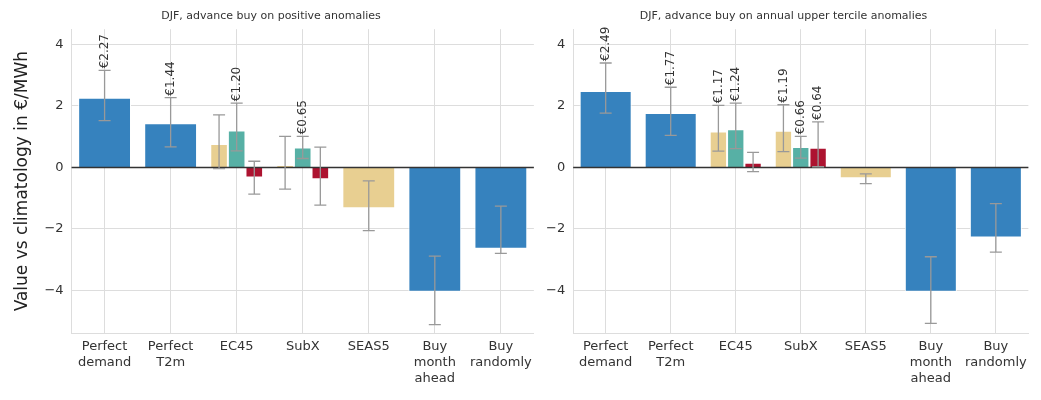 The width and height of the screenshot is (1041, 400). I want to click on data-label: €1.44, so click(169, 78).